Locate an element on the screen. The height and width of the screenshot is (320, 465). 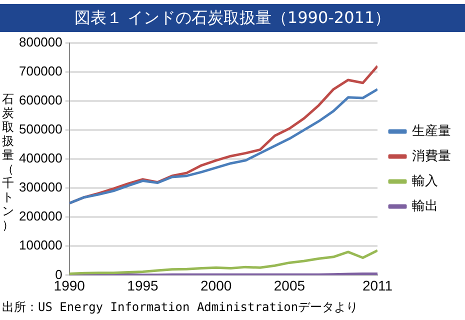
y-tick-label: 600000 is located at coordinates (40, 100).